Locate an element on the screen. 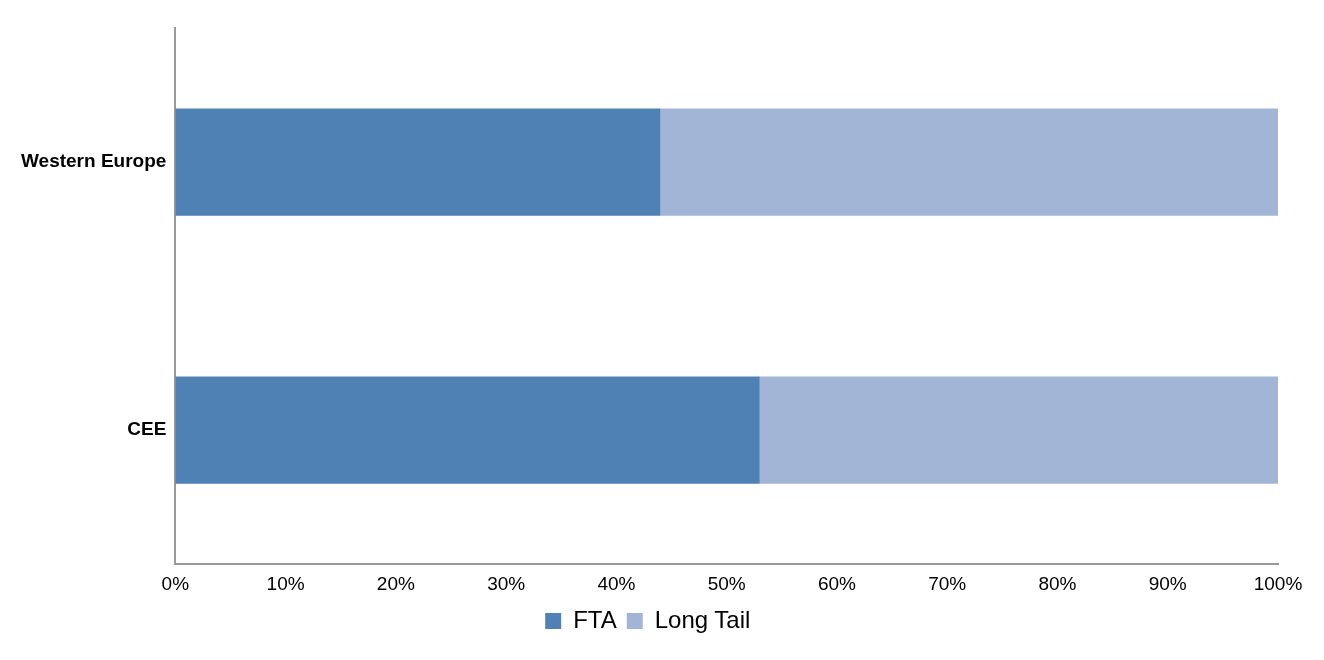 This screenshot has height=660, width=1324. x-tick-label: 100% is located at coordinates (1278, 583).